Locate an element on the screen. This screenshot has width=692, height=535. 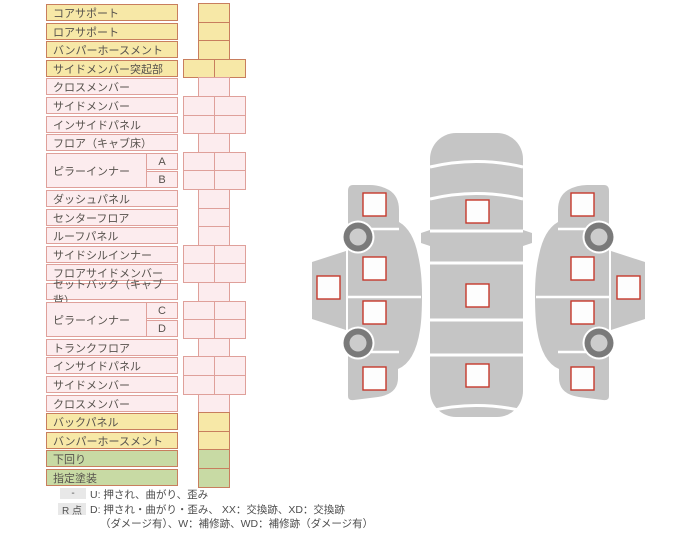
checklist-row-label: ダッシュパネル is located at coordinates (112, 198).